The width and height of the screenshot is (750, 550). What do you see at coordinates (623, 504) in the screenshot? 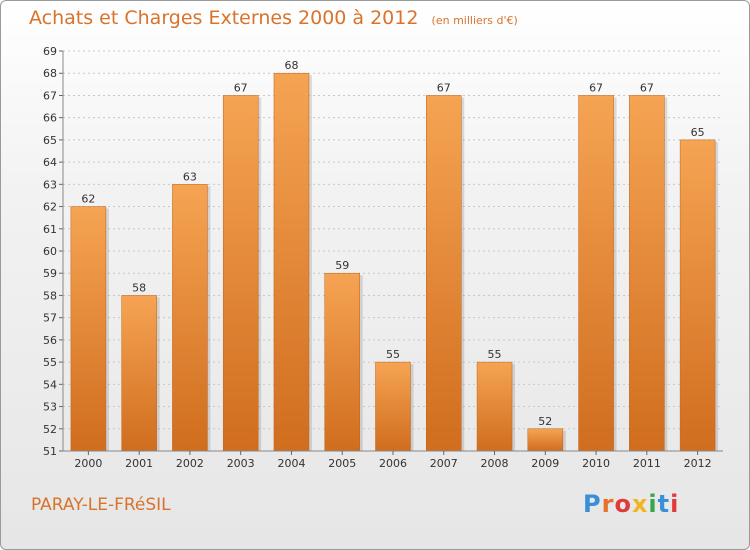
I see `brand-letter: o` at bounding box center [623, 504].